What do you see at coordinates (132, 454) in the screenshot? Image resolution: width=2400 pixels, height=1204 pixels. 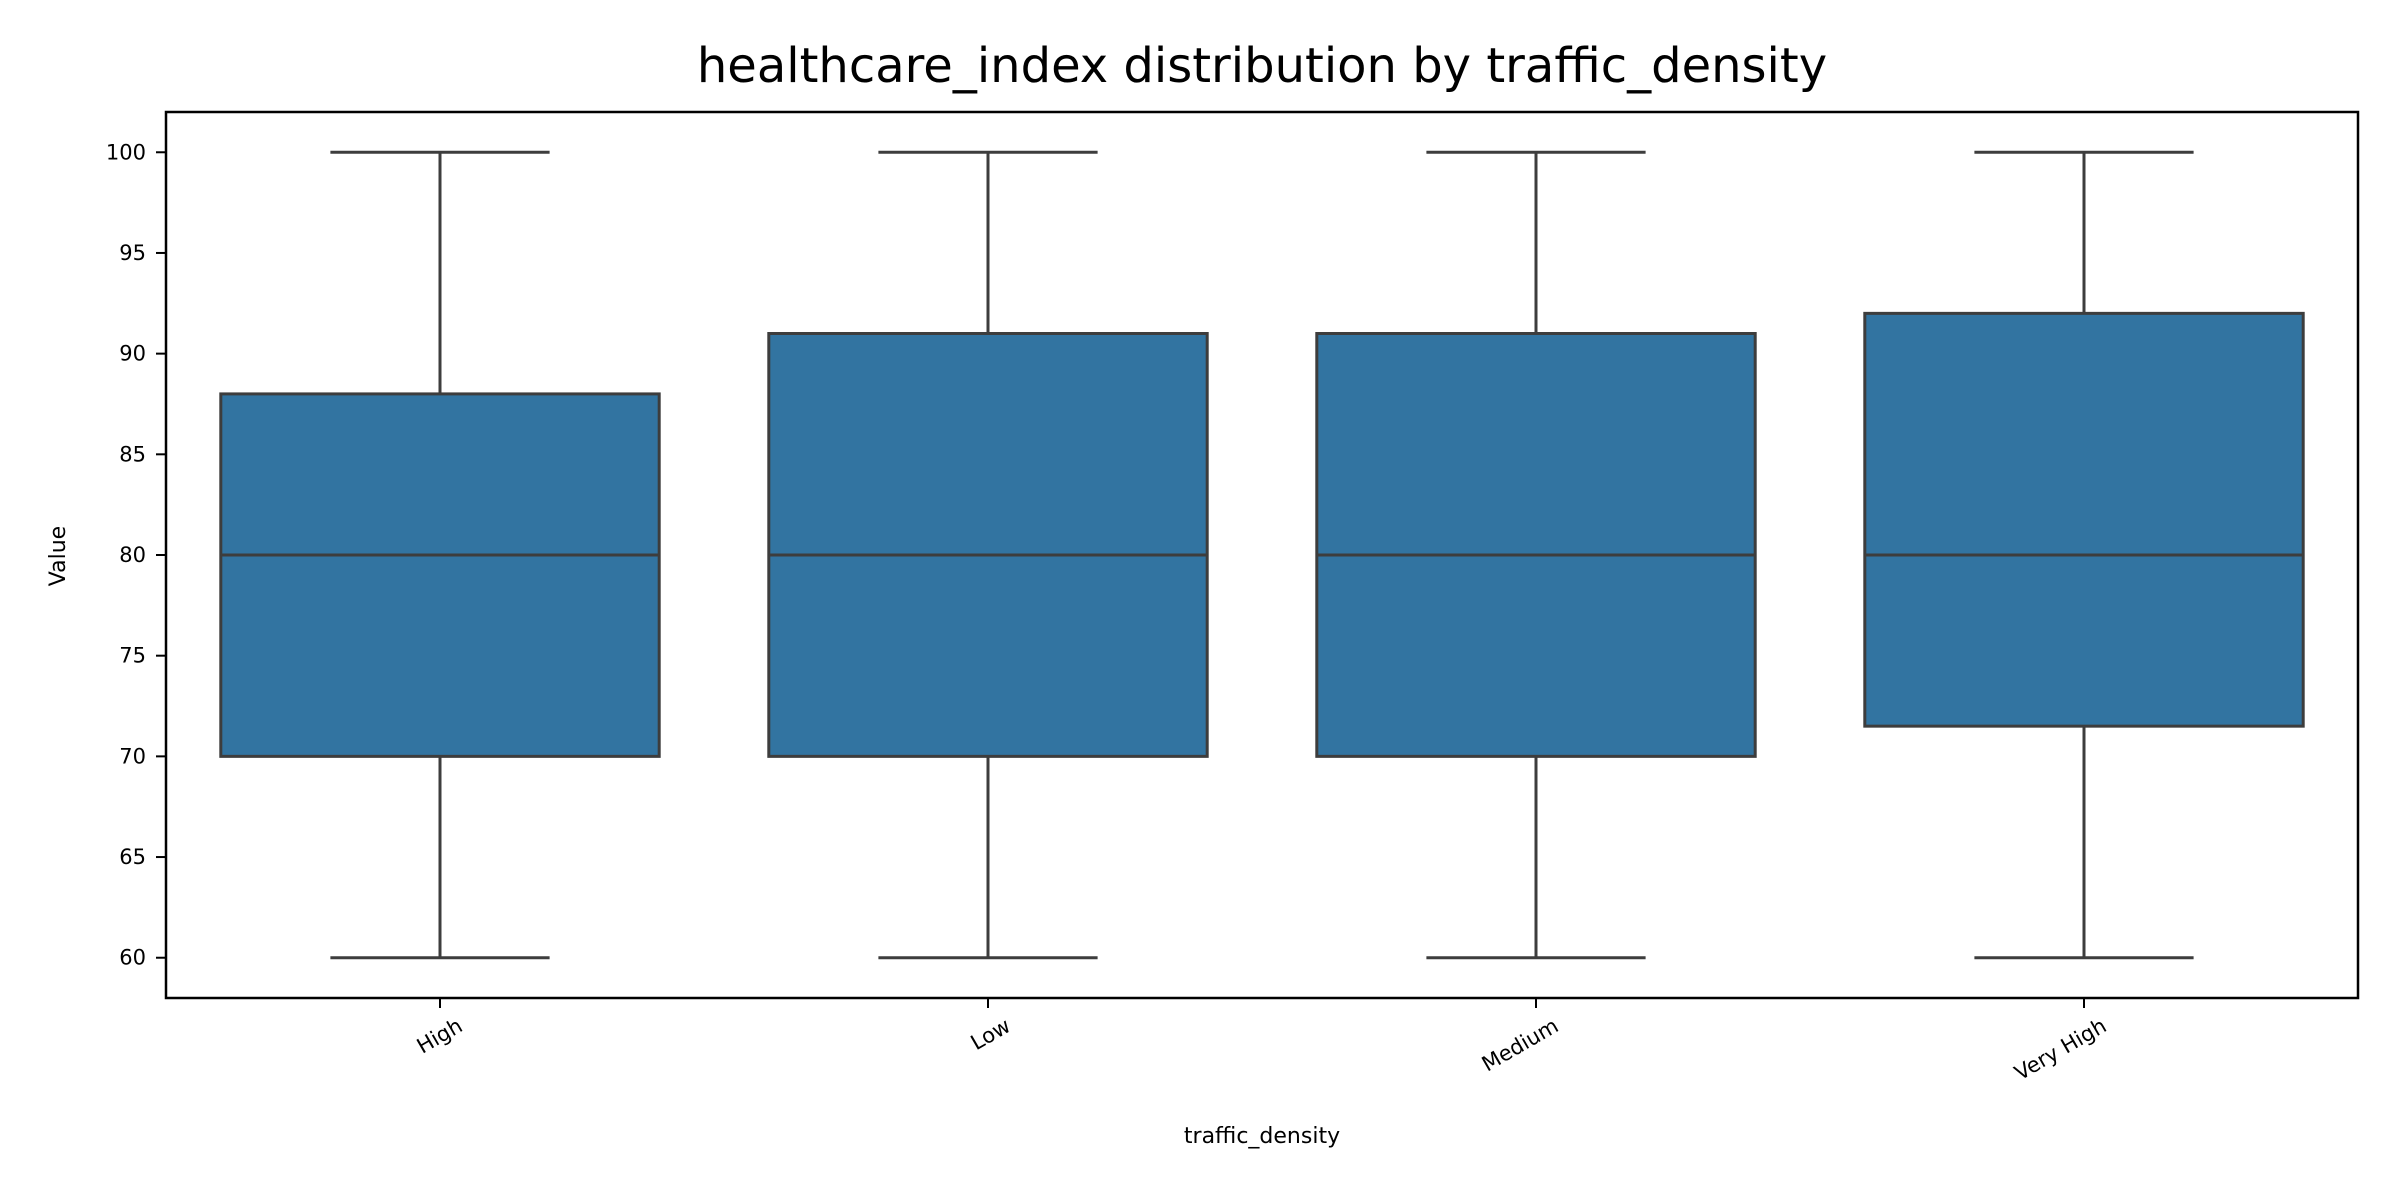 I see `y-tick-label: 85` at bounding box center [132, 454].